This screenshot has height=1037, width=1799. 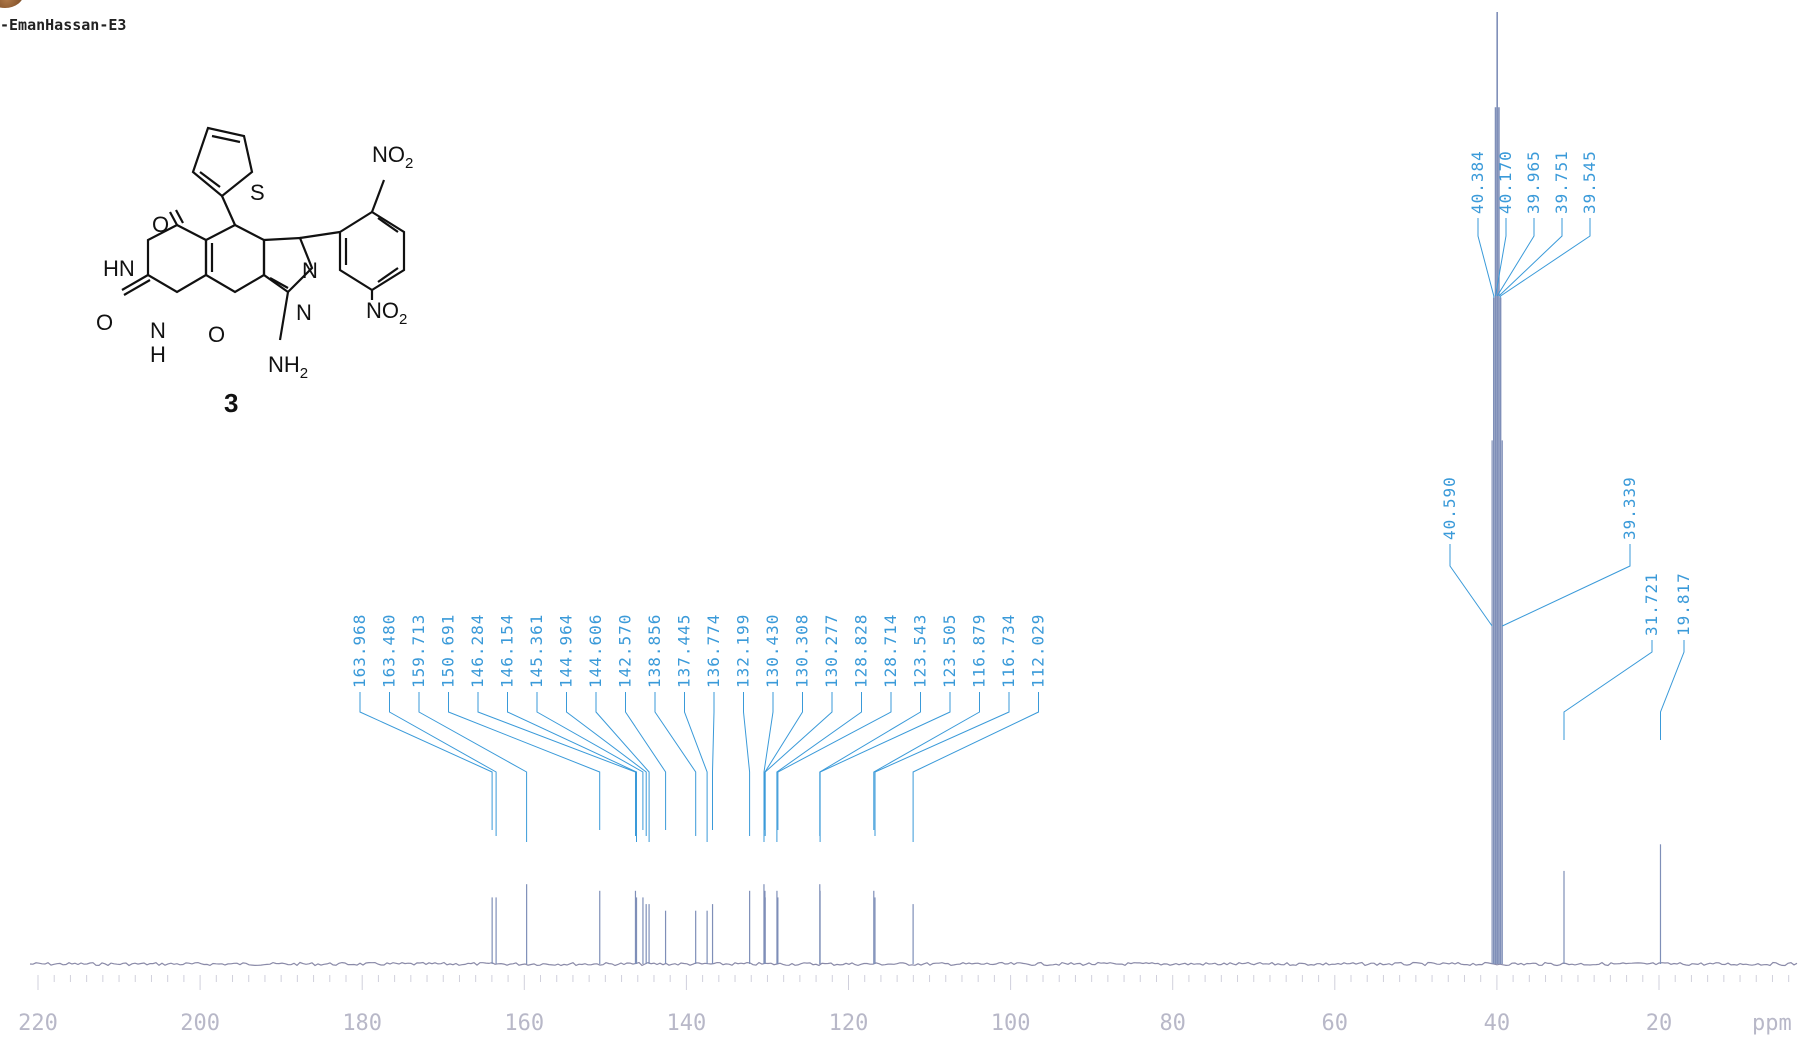 I want to click on peak-label-142.570: 142.570, so click(x=625, y=651).